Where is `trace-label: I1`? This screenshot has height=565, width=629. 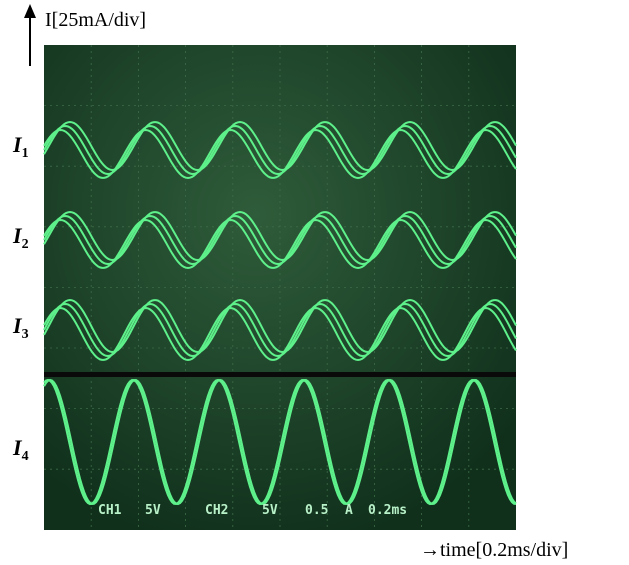 trace-label: I1 is located at coordinates (20, 146).